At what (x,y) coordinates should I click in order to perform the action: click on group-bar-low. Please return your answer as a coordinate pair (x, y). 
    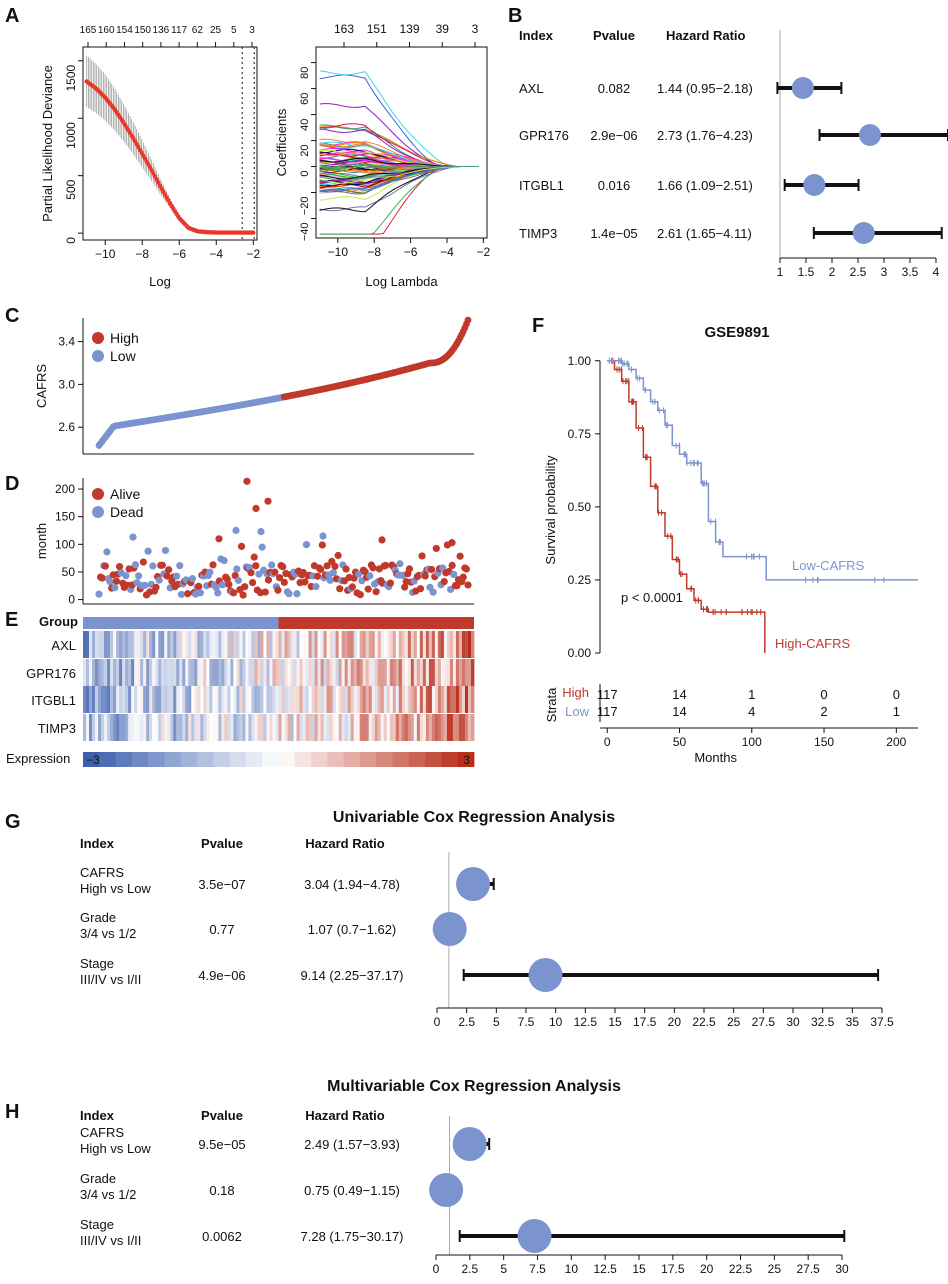
    Looking at the image, I should click on (181, 623).